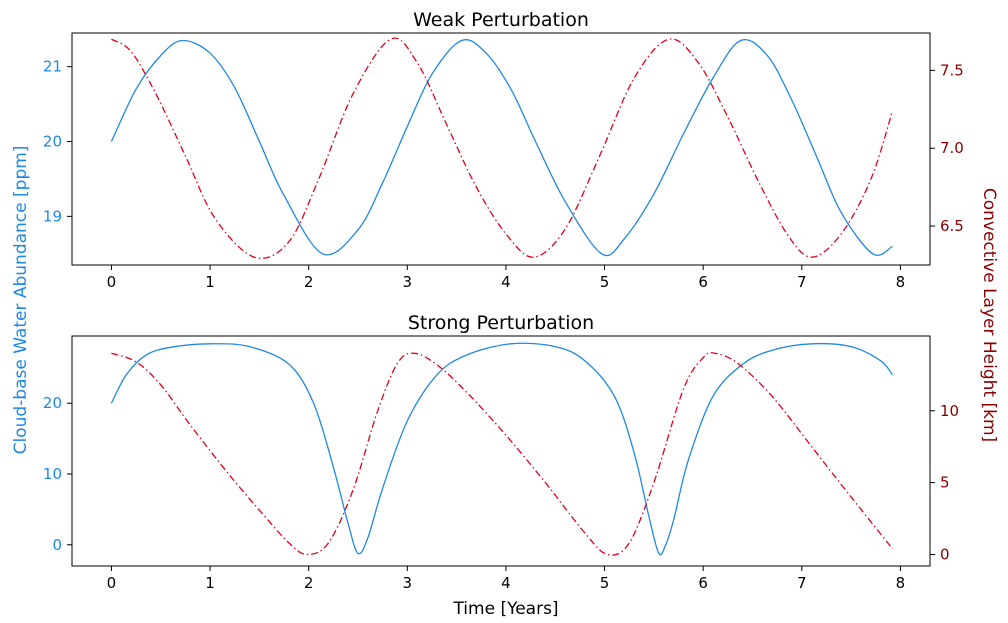 The height and width of the screenshot is (623, 1008). Describe the element at coordinates (506, 583) in the screenshot. I see `strong-x-tick-label: 4` at that location.